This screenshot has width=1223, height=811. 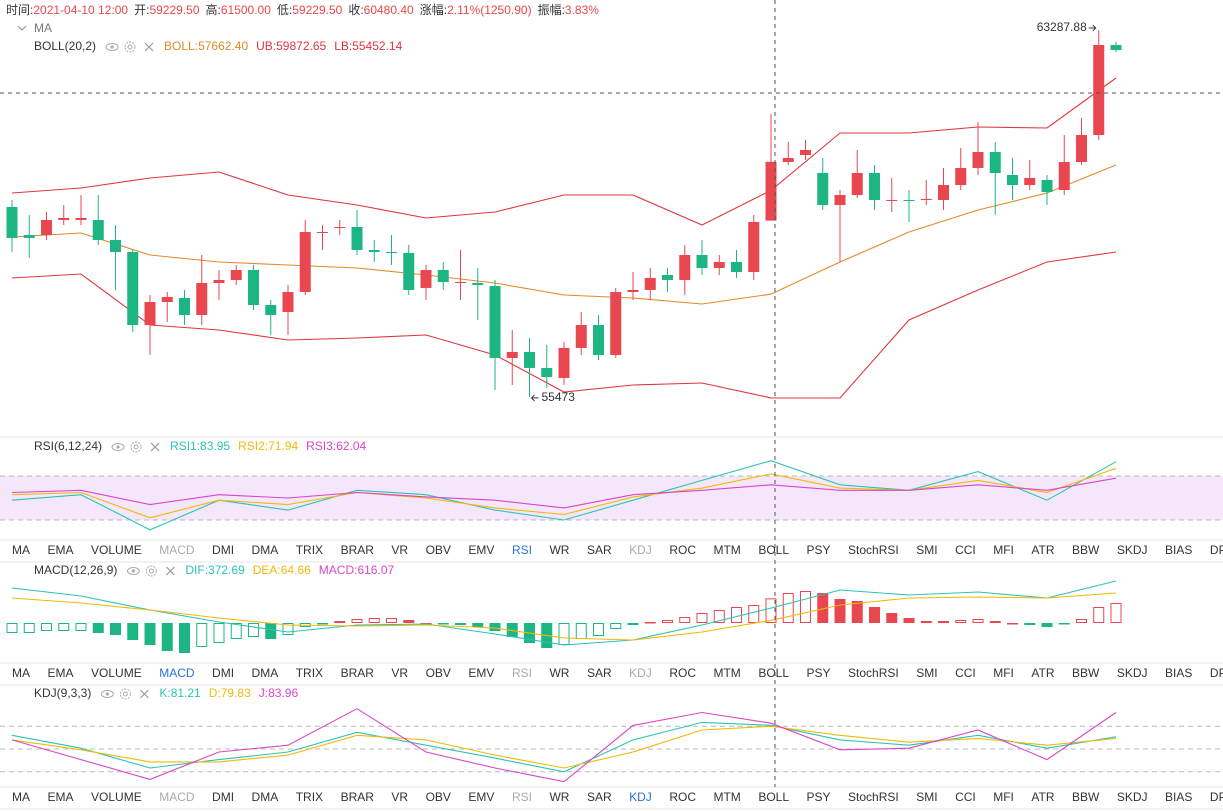 What do you see at coordinates (978, 621) in the screenshot?
I see `macd-bar` at bounding box center [978, 621].